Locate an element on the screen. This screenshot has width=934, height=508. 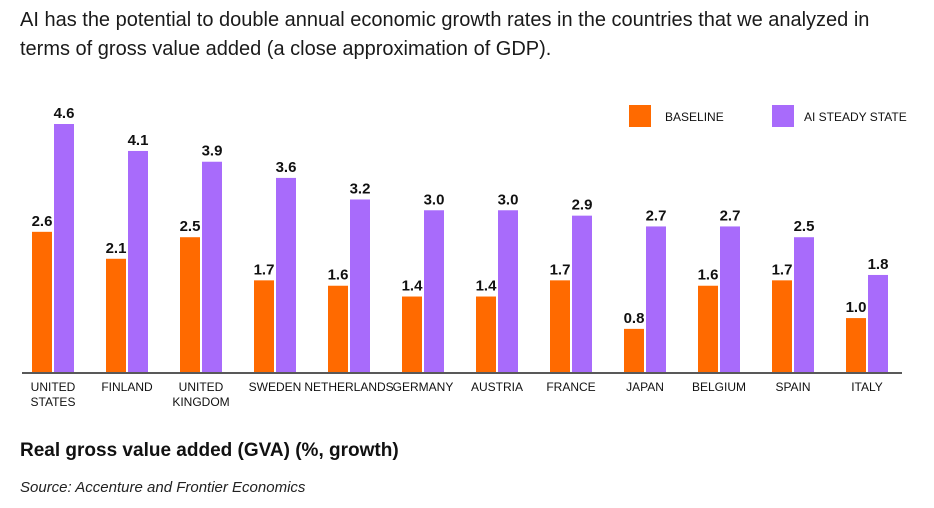
chart-title: Real gross value added (GVA) (%, growth) is located at coordinates (209, 450).